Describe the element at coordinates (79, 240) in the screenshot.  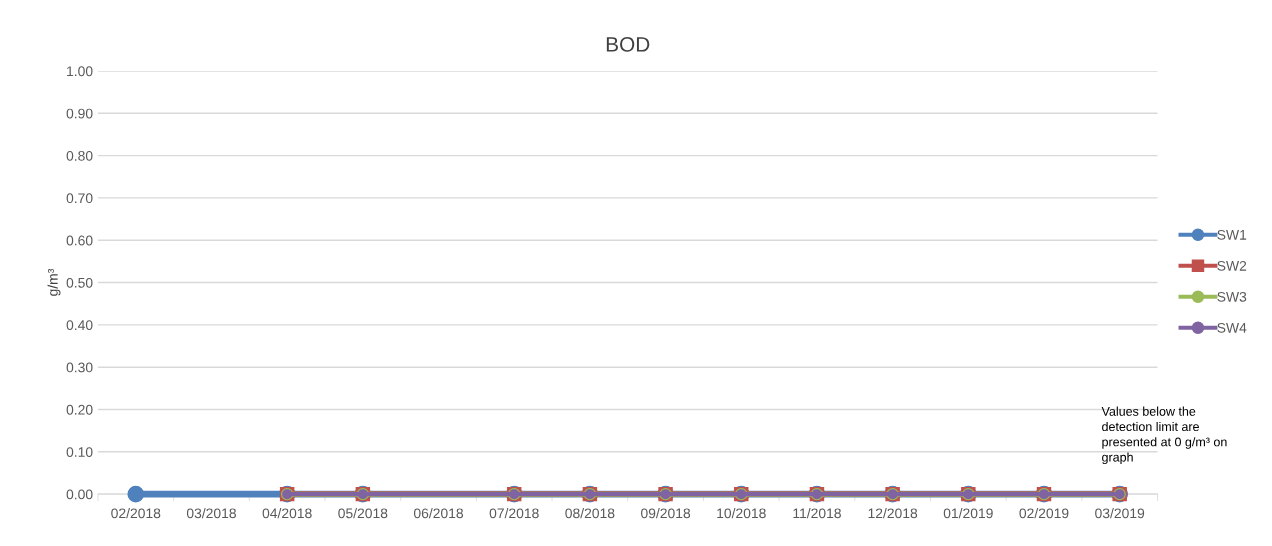
I see `y-tick-label: 0.60` at that location.